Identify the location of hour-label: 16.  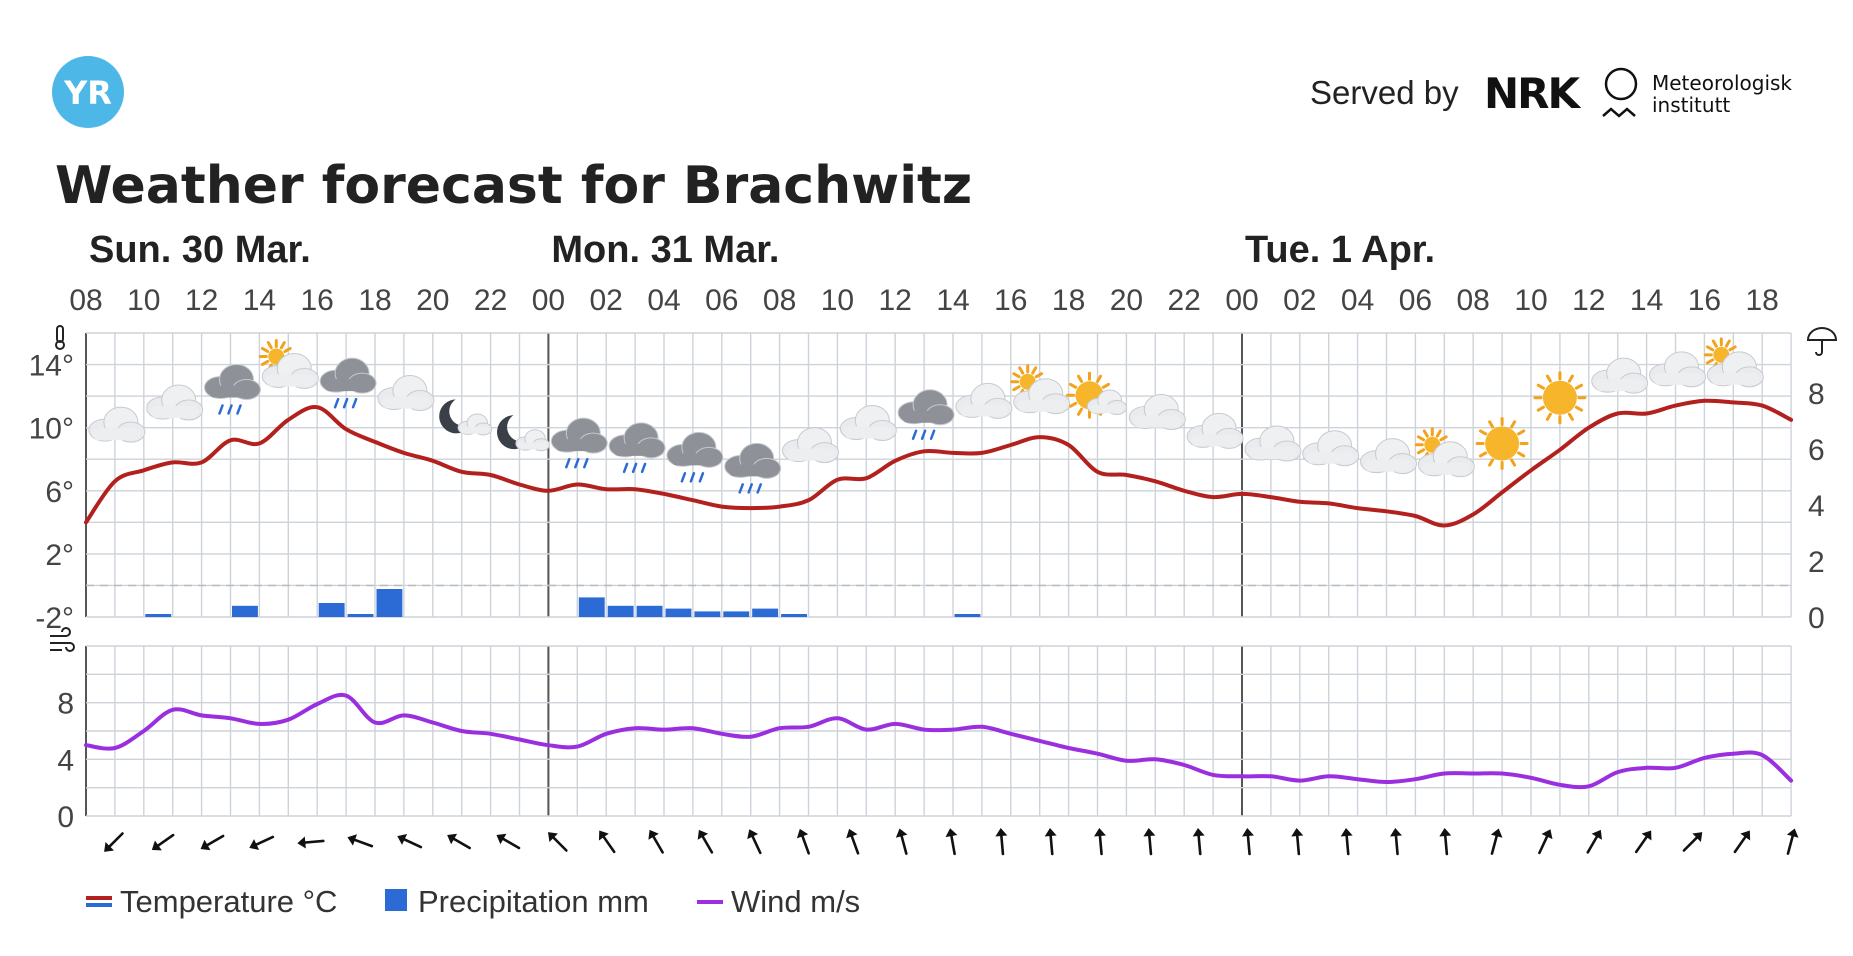
(317, 300).